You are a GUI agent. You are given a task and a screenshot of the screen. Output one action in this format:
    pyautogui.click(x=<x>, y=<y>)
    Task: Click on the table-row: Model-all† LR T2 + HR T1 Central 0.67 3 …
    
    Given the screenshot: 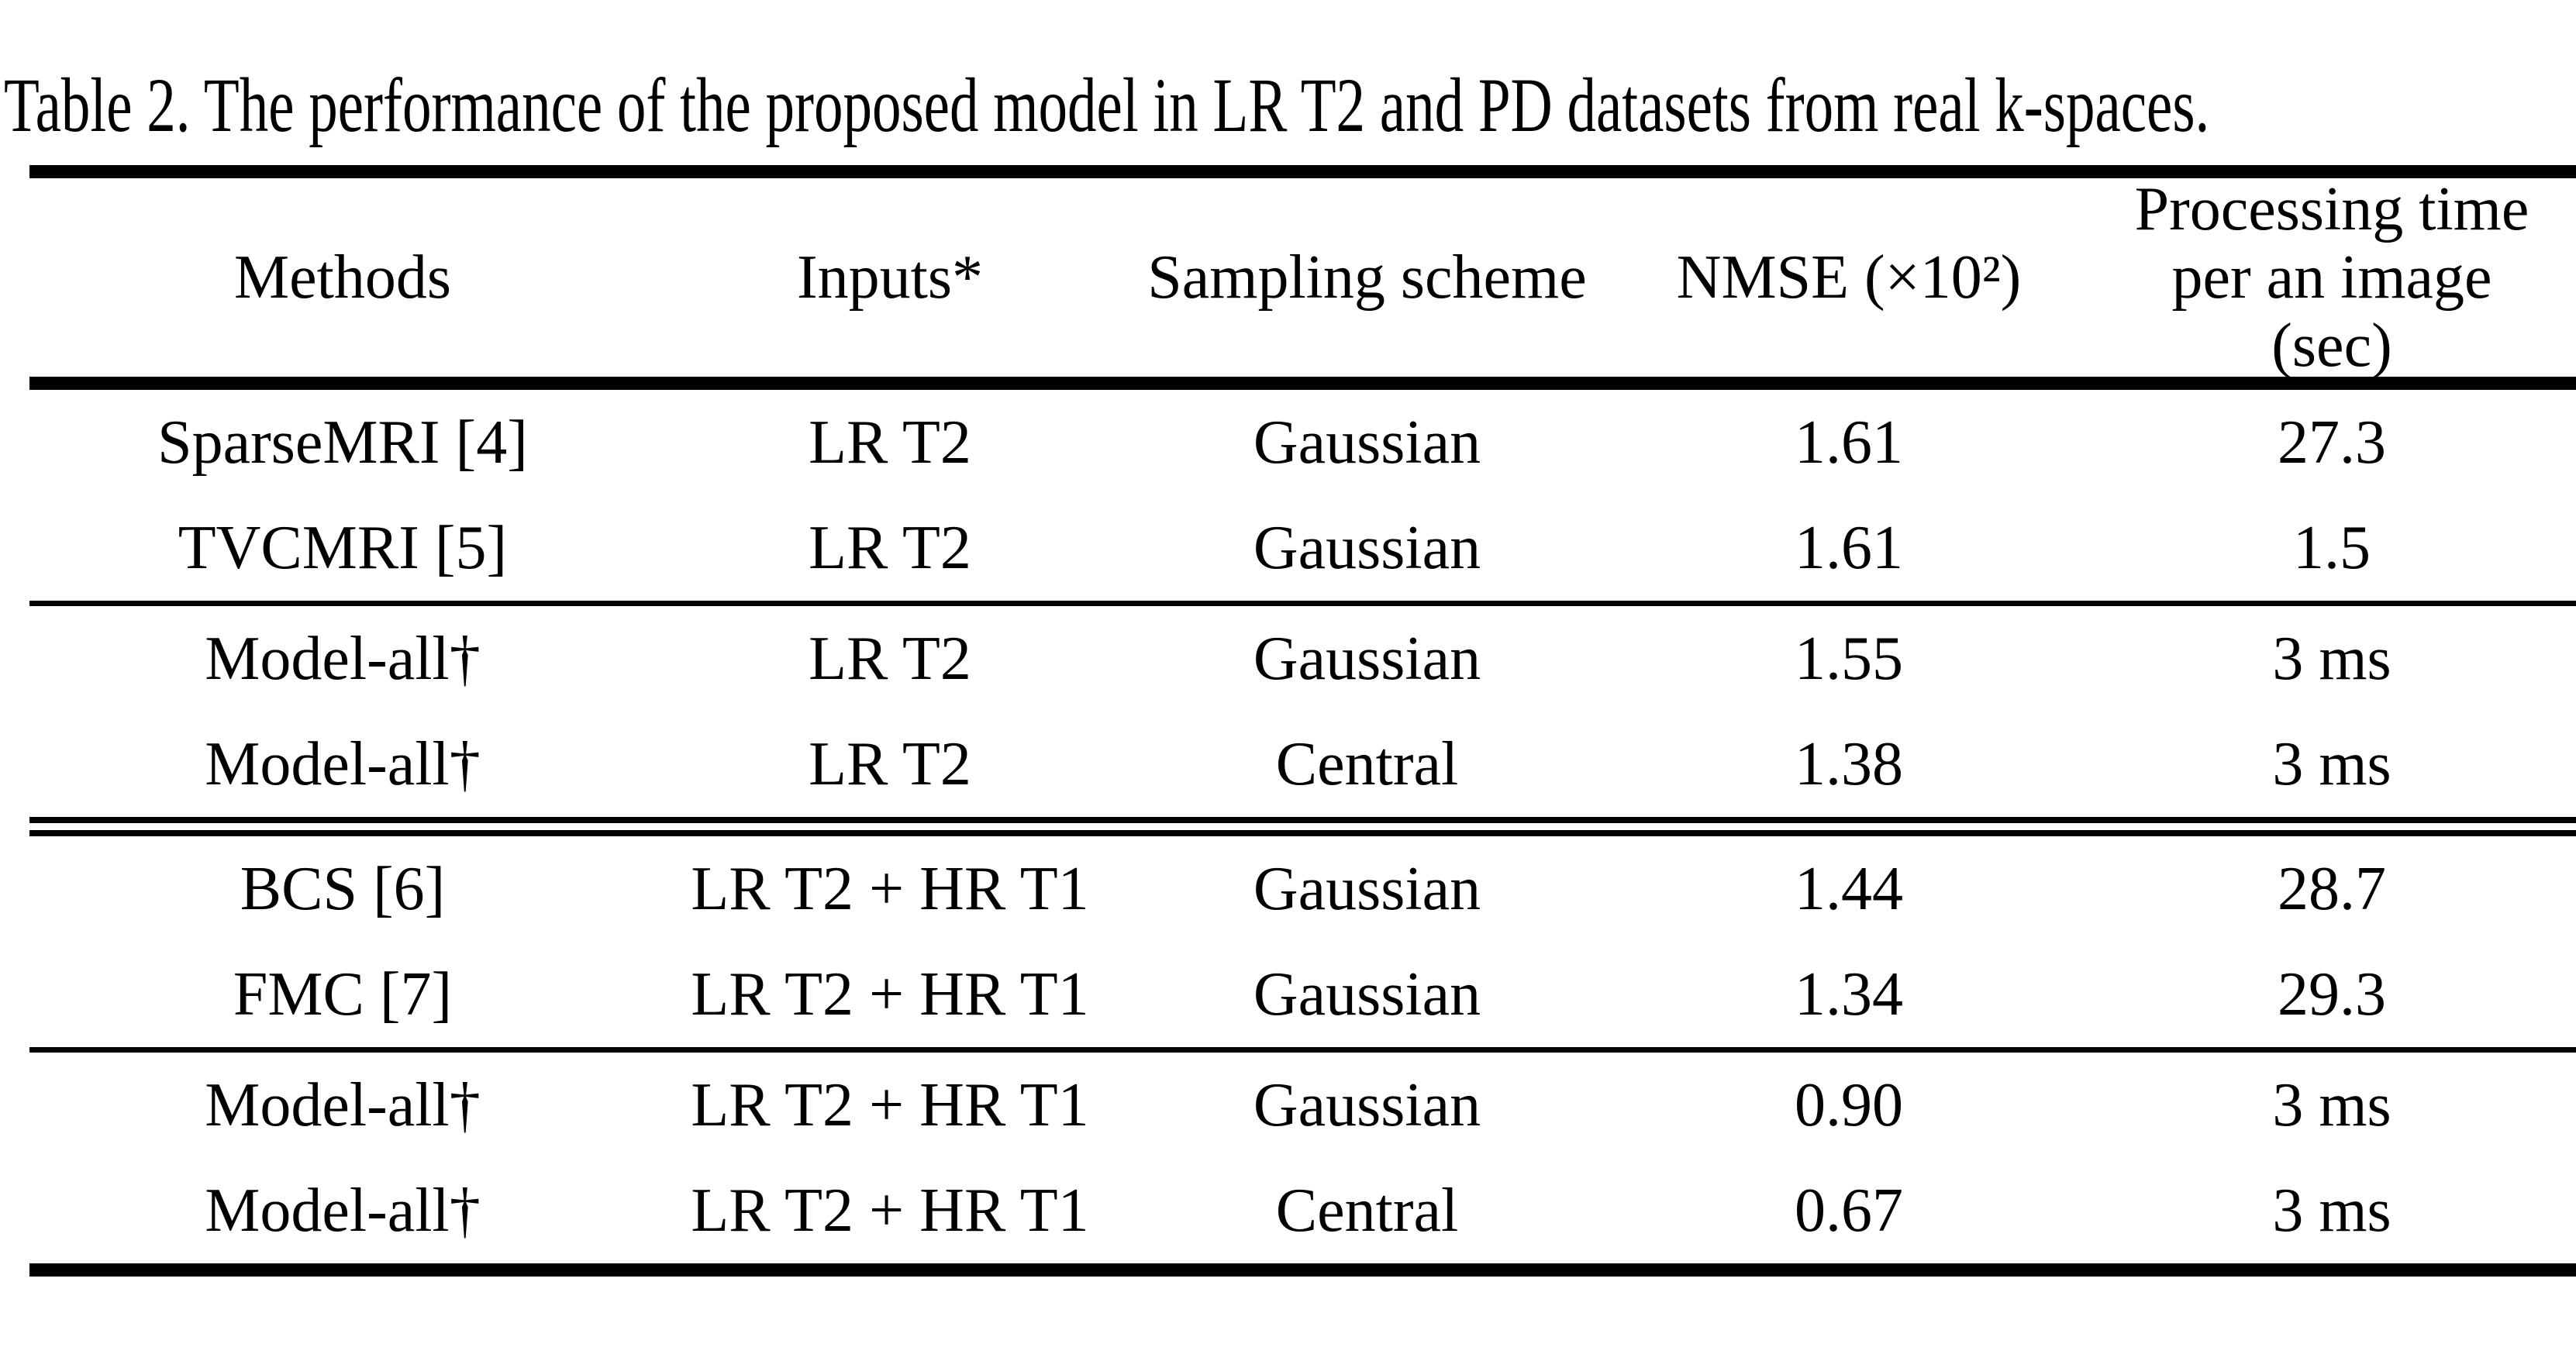 What is the action you would take?
    pyautogui.click(x=1302, y=1210)
    